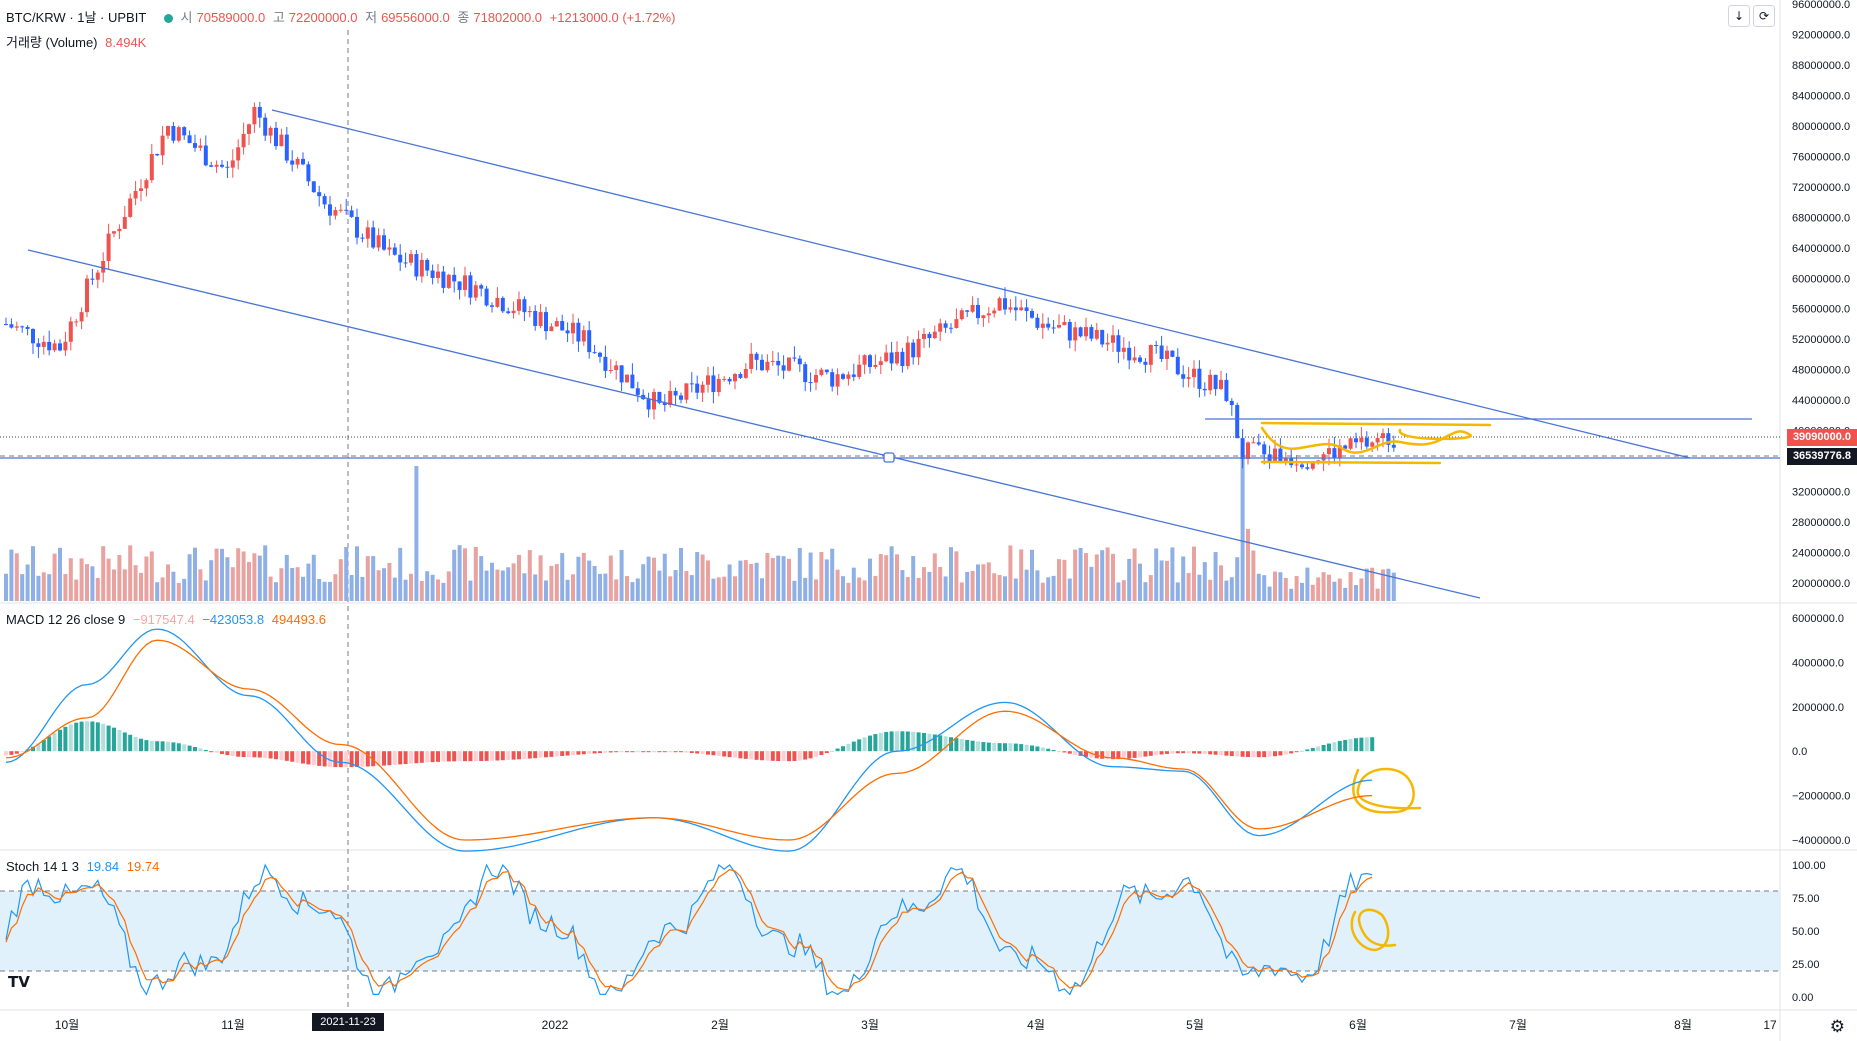 The image size is (1857, 1041). What do you see at coordinates (889, 457) in the screenshot?
I see `drawing-handle` at bounding box center [889, 457].